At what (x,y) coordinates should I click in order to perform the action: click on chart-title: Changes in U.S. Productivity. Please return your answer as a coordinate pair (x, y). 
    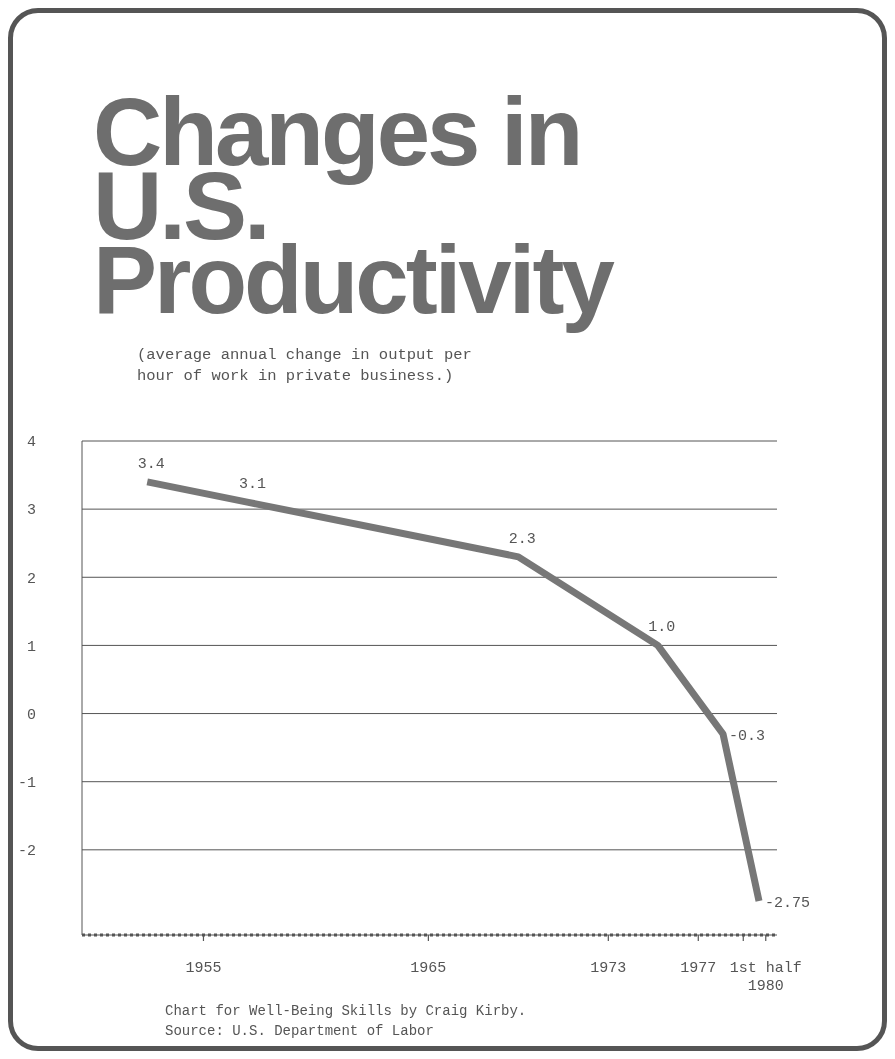
    Looking at the image, I should click on (353, 205).